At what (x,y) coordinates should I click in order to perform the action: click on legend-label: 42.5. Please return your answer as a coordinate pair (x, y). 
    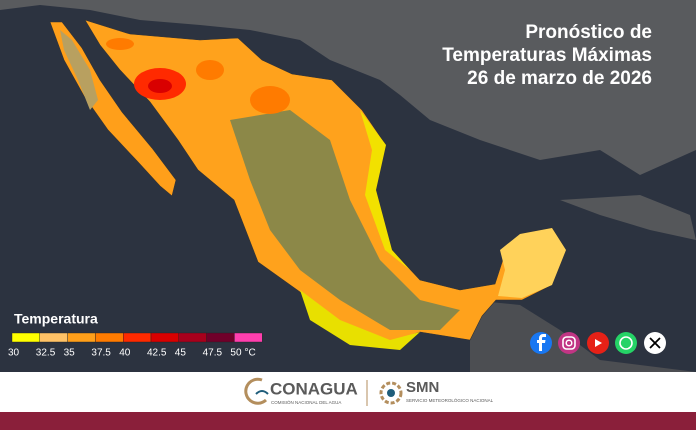
    Looking at the image, I should click on (157, 353).